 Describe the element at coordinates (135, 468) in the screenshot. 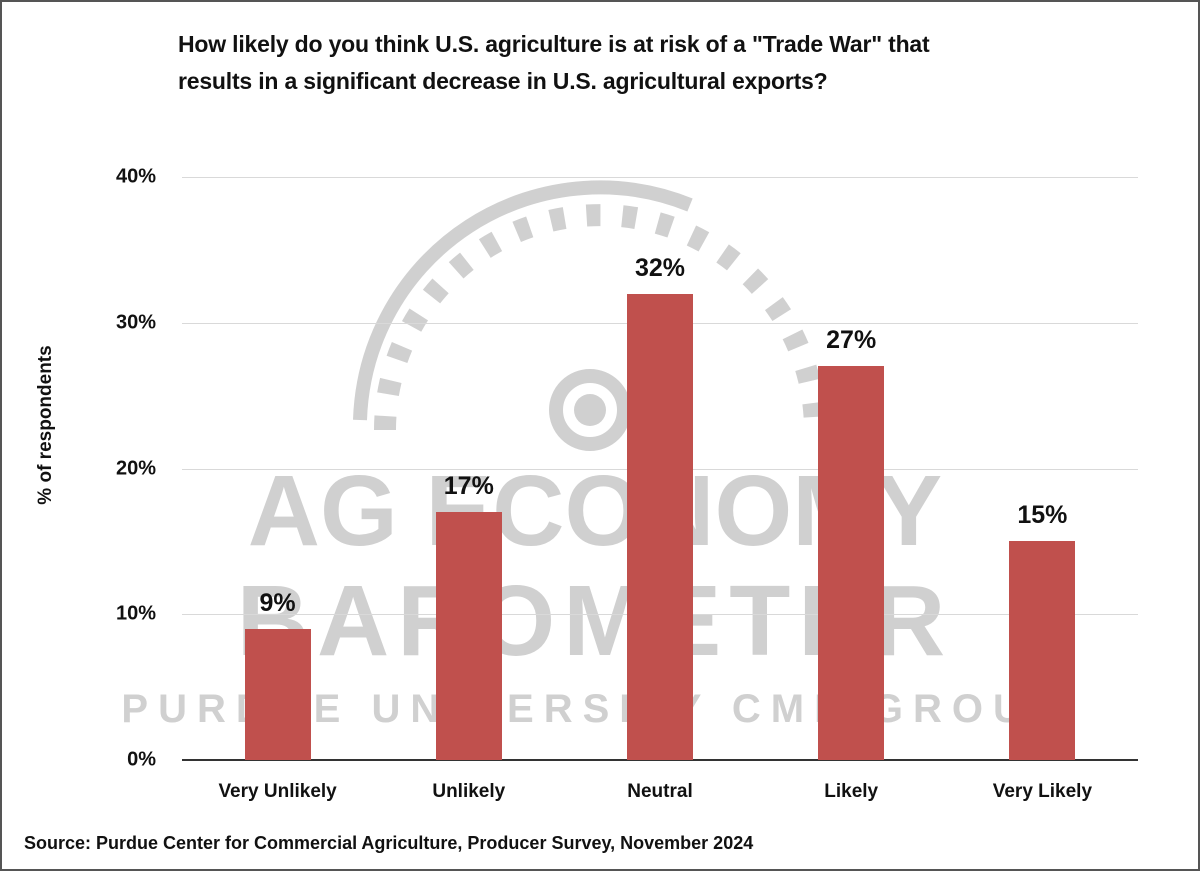

I see `y-tick-label: 20%` at that location.